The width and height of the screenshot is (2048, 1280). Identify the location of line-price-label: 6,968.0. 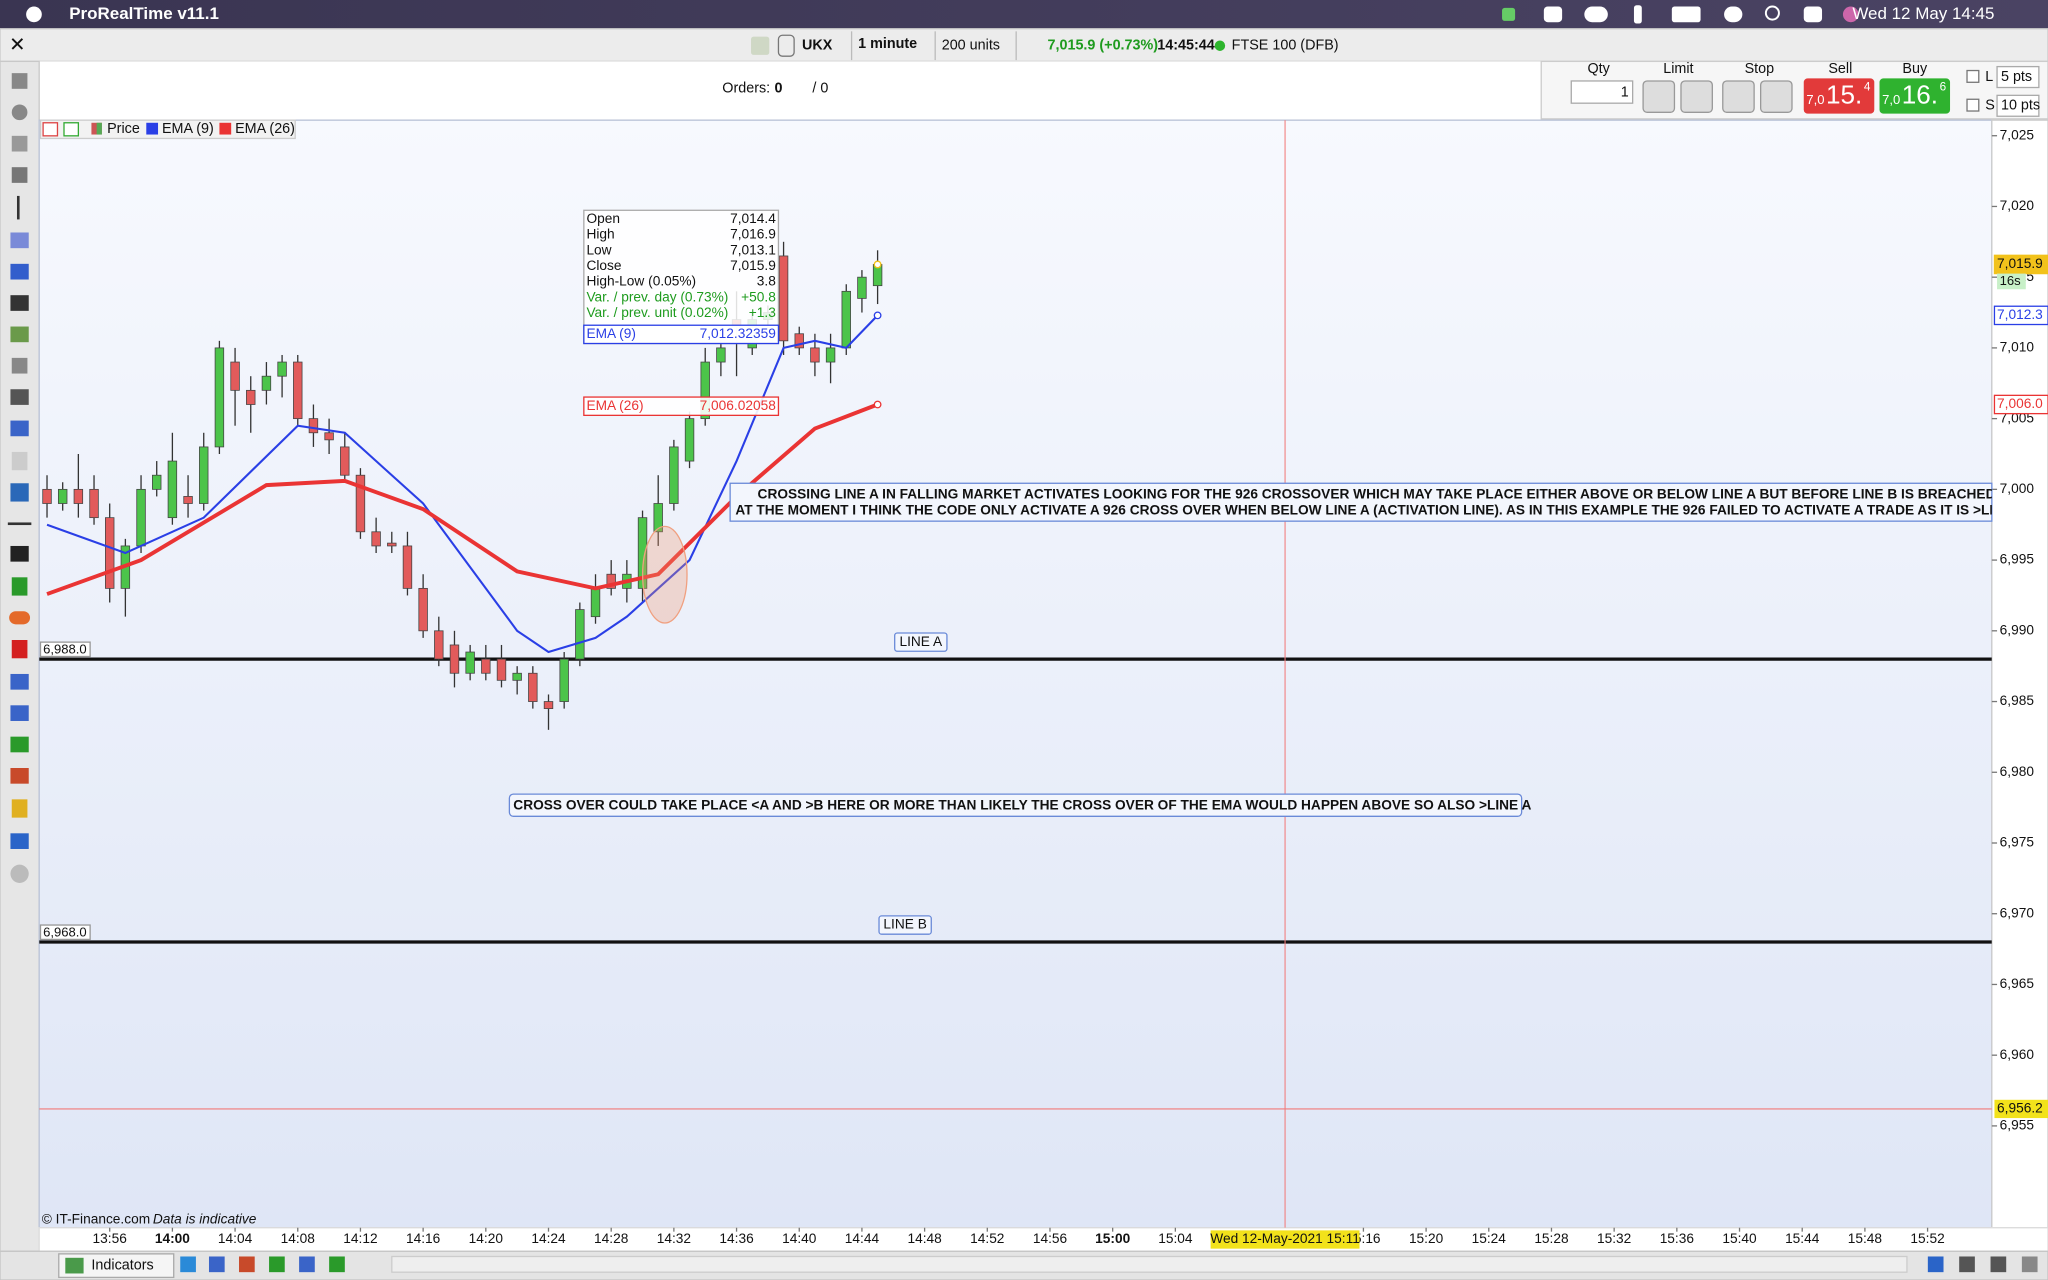
(65, 931).